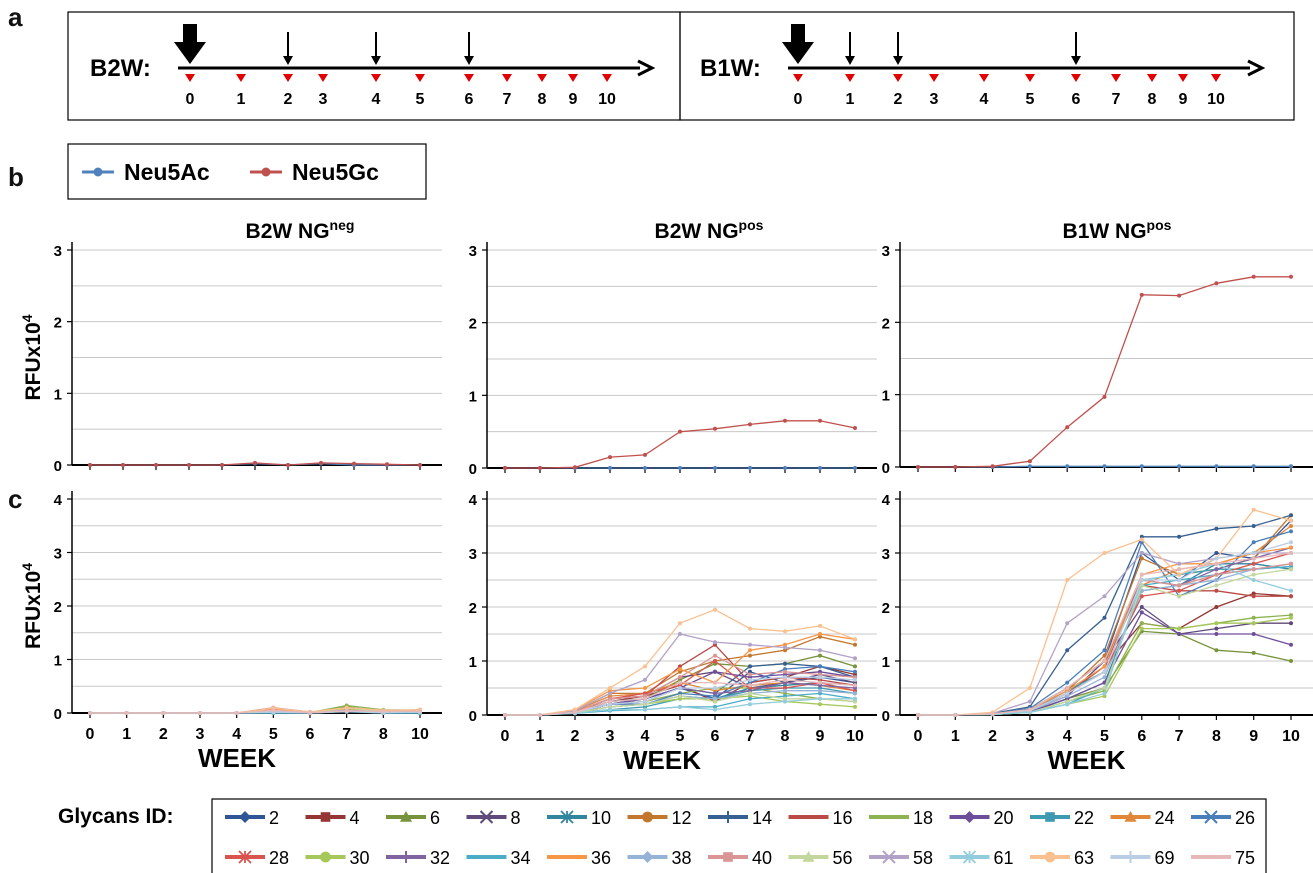 This screenshot has width=1313, height=873. I want to click on legend-item-58: 58, so click(901, 858).